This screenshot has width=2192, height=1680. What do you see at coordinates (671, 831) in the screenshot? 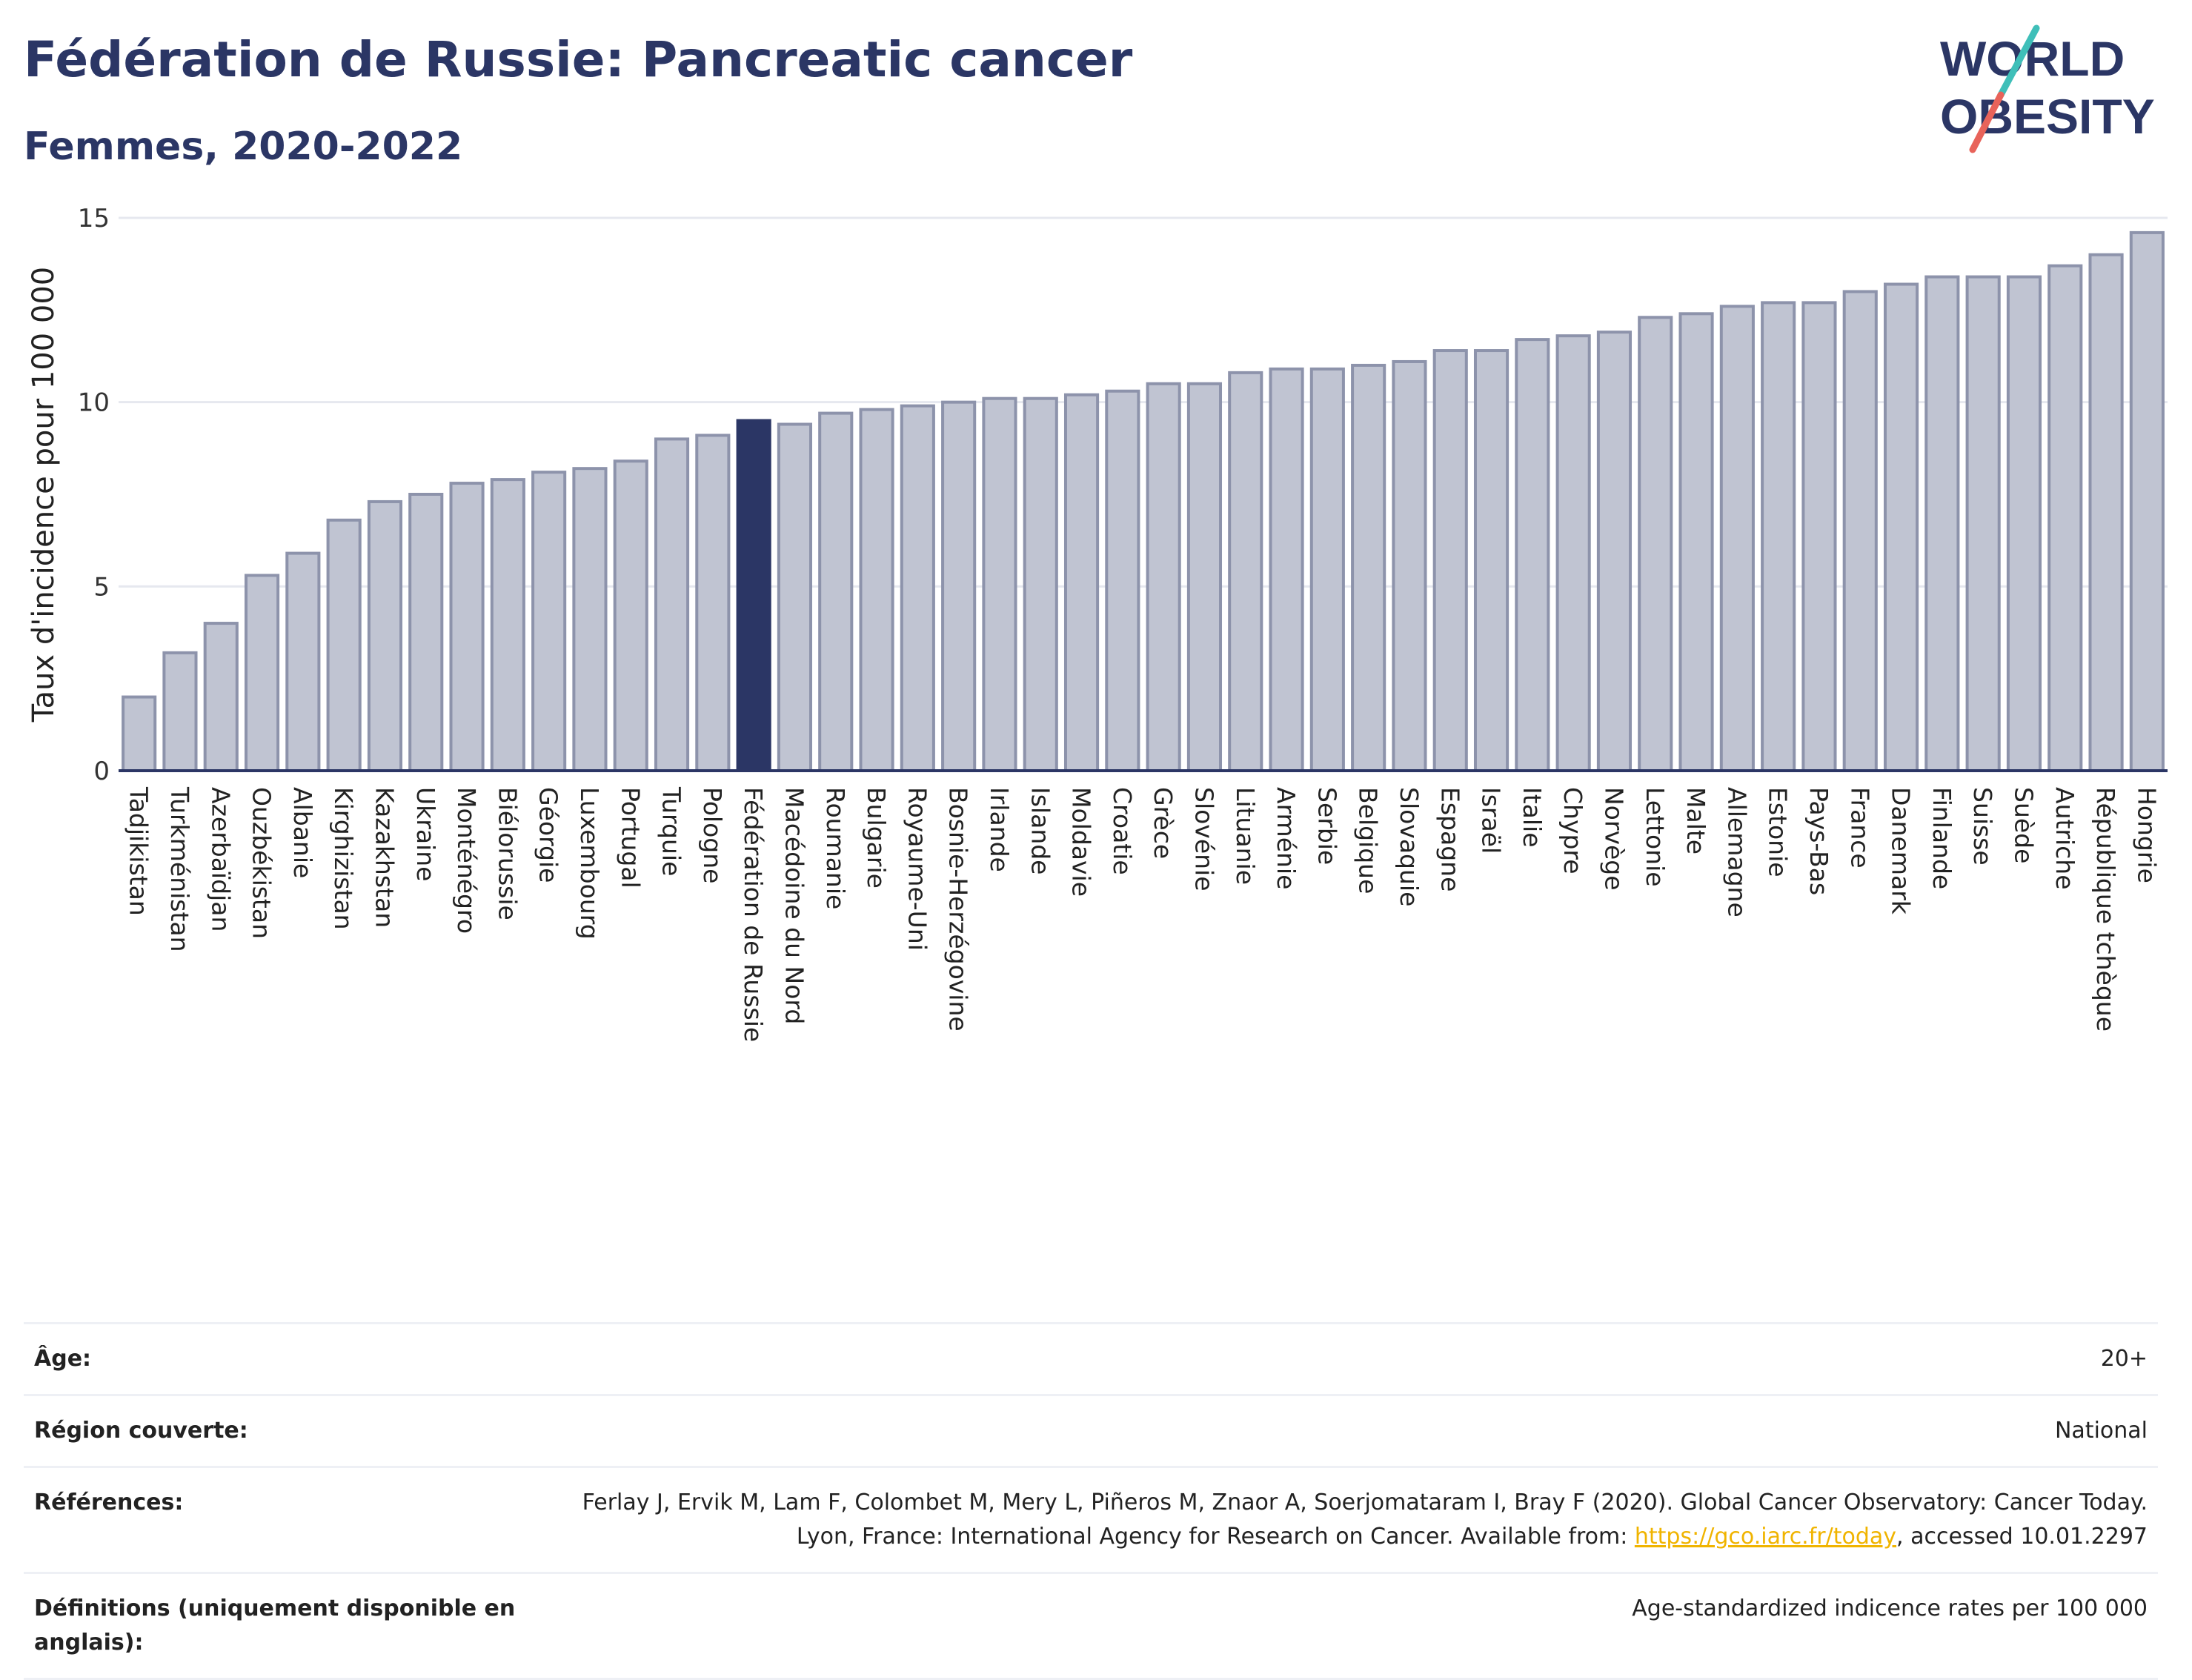
I see `x-tick-label: Turquie` at bounding box center [671, 831].